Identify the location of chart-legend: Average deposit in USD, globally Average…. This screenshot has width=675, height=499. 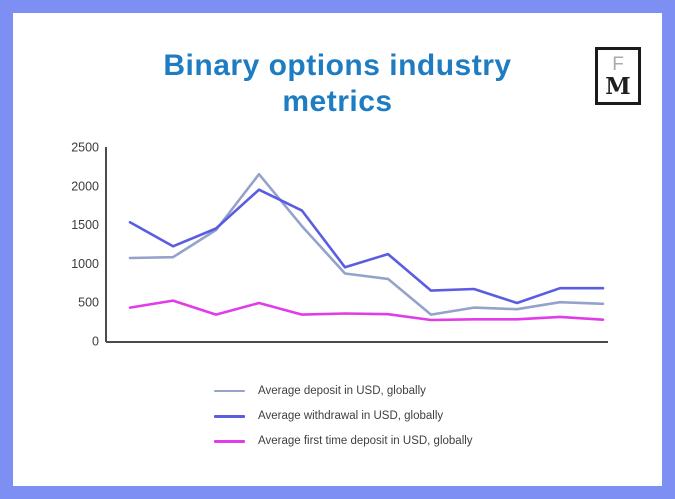
(343, 416).